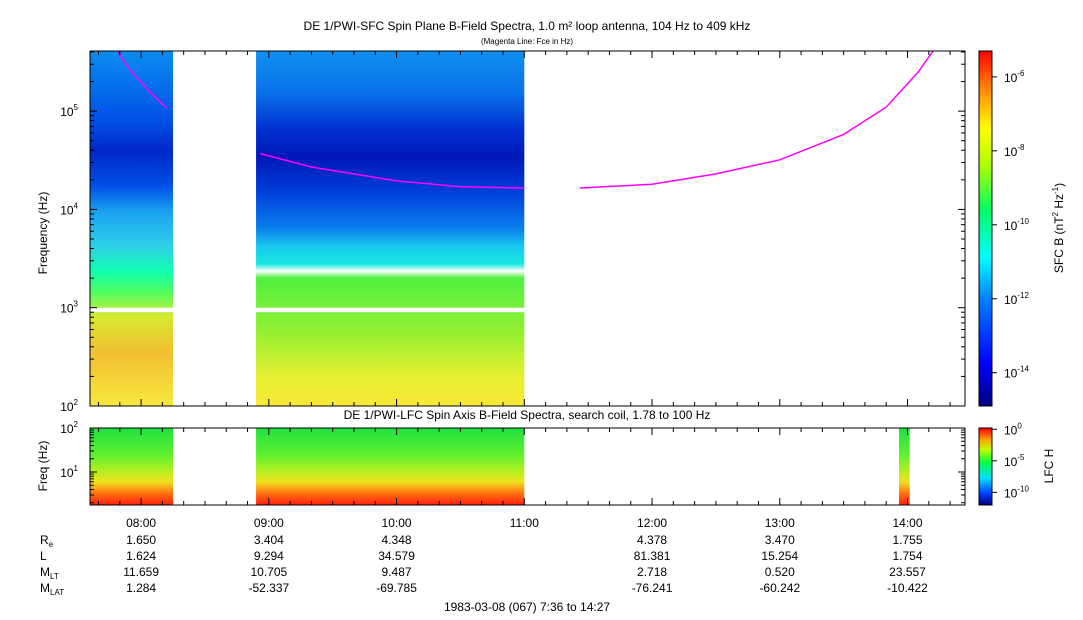  Describe the element at coordinates (69, 308) in the screenshot. I see `y-tick-label: 10³` at that location.